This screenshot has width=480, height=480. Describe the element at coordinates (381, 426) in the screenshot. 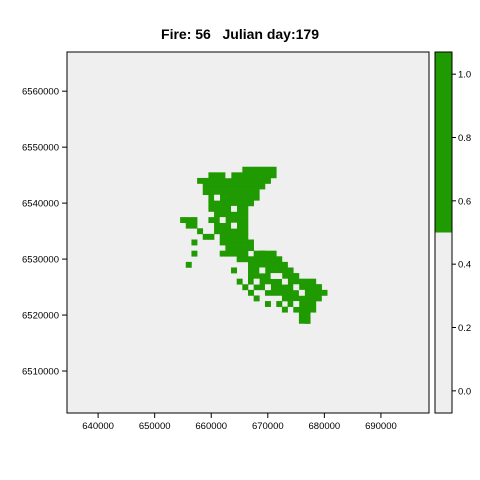

I see `x-tick-label: 690000` at that location.